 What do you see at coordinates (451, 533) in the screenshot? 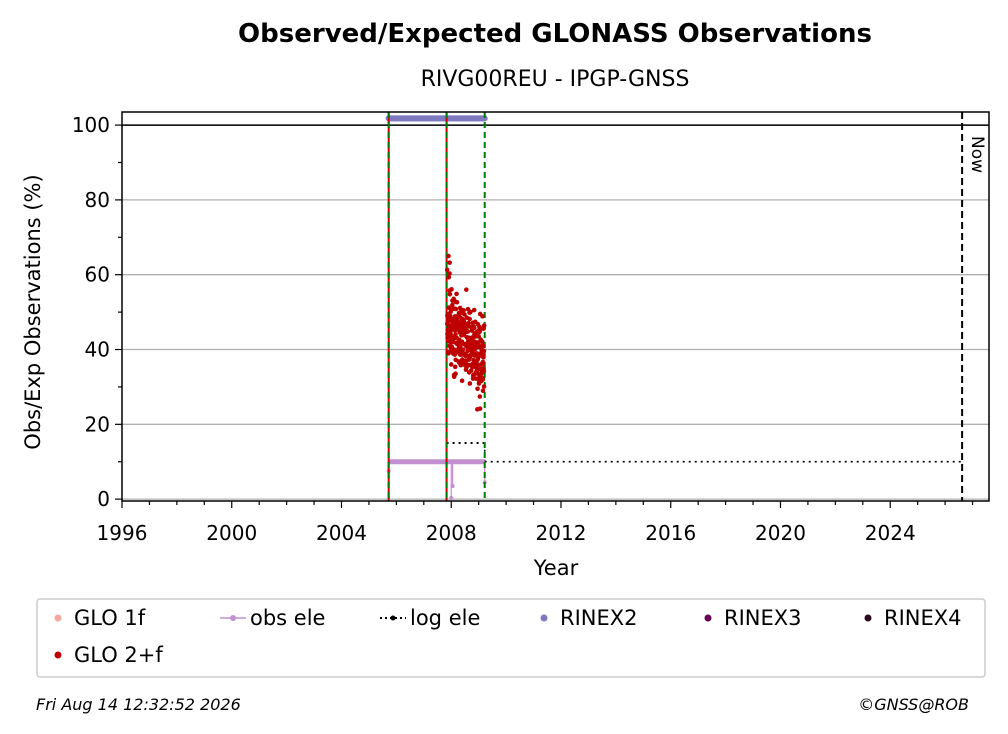
I see `x-tick-label: 2008` at bounding box center [451, 533].